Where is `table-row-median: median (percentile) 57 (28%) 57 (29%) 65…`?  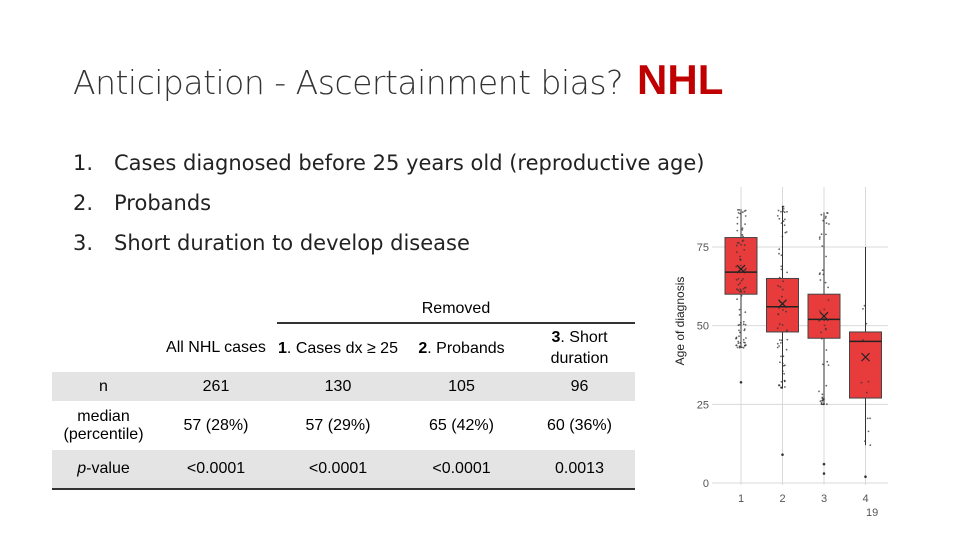 table-row-median: median (percentile) 57 (28%) 57 (29%) 65… is located at coordinates (343, 425).